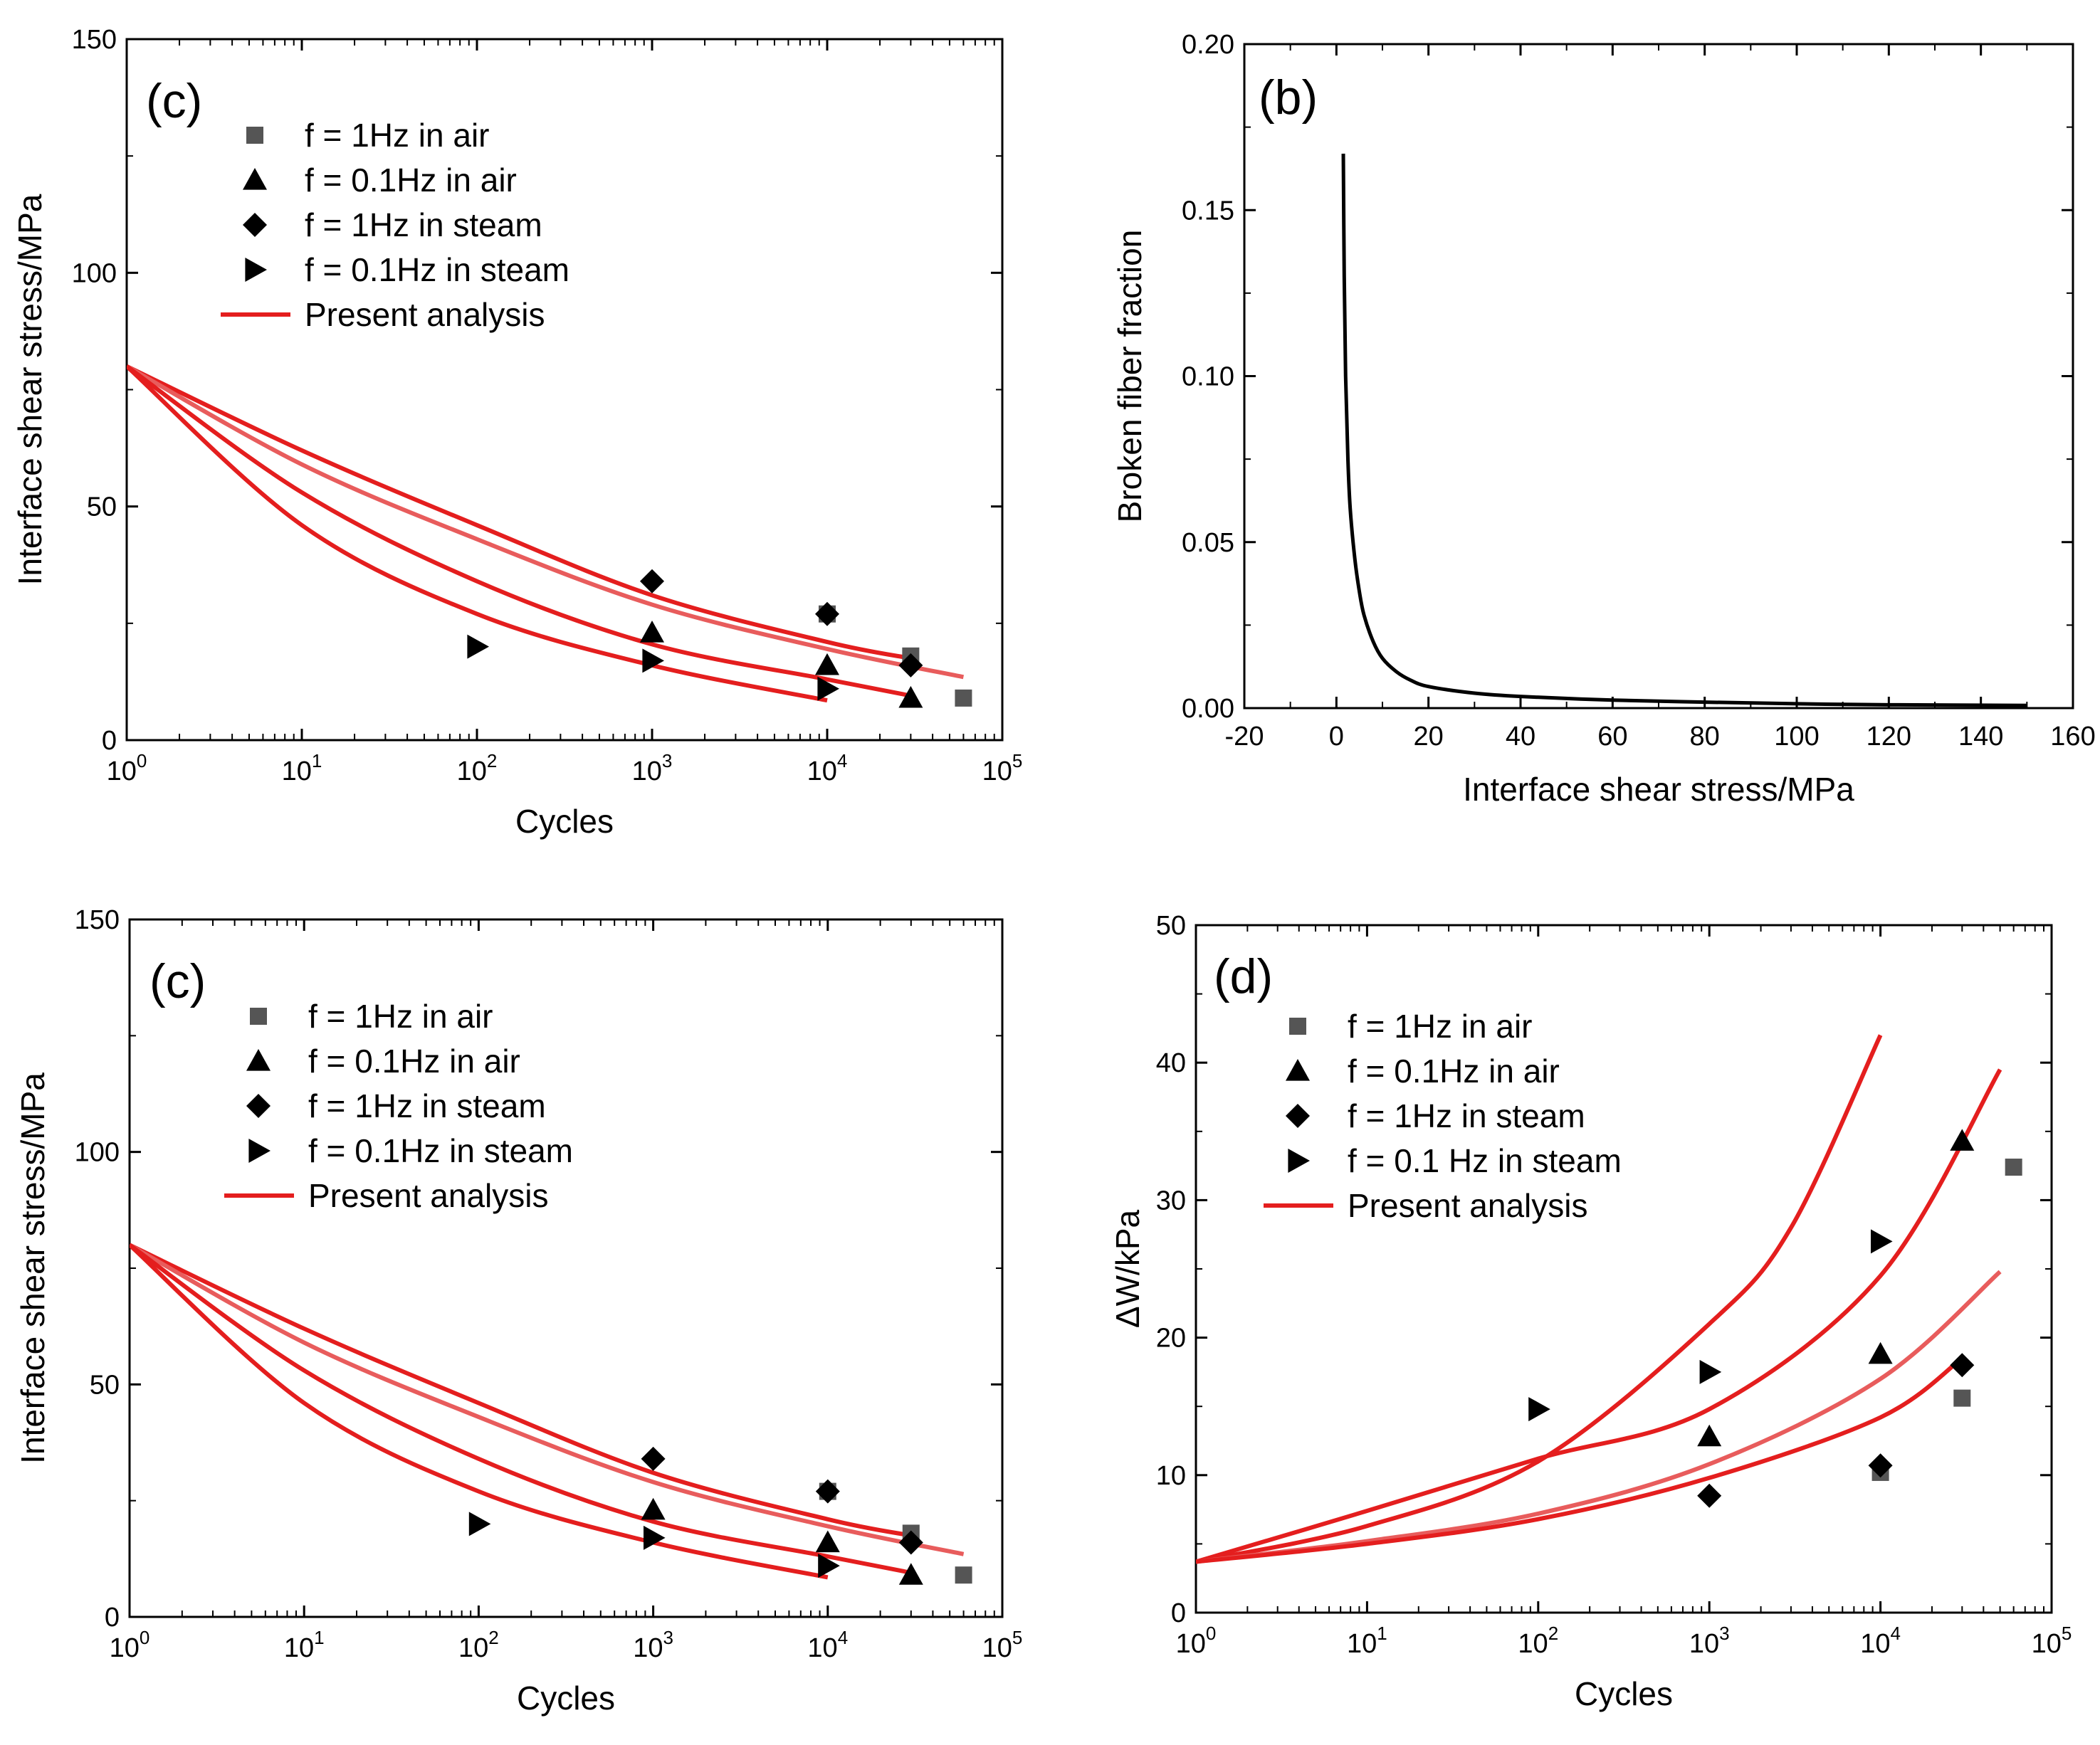  Describe the element at coordinates (1208, 45) in the screenshot. I see `y-tick-label: 0.20` at that location.